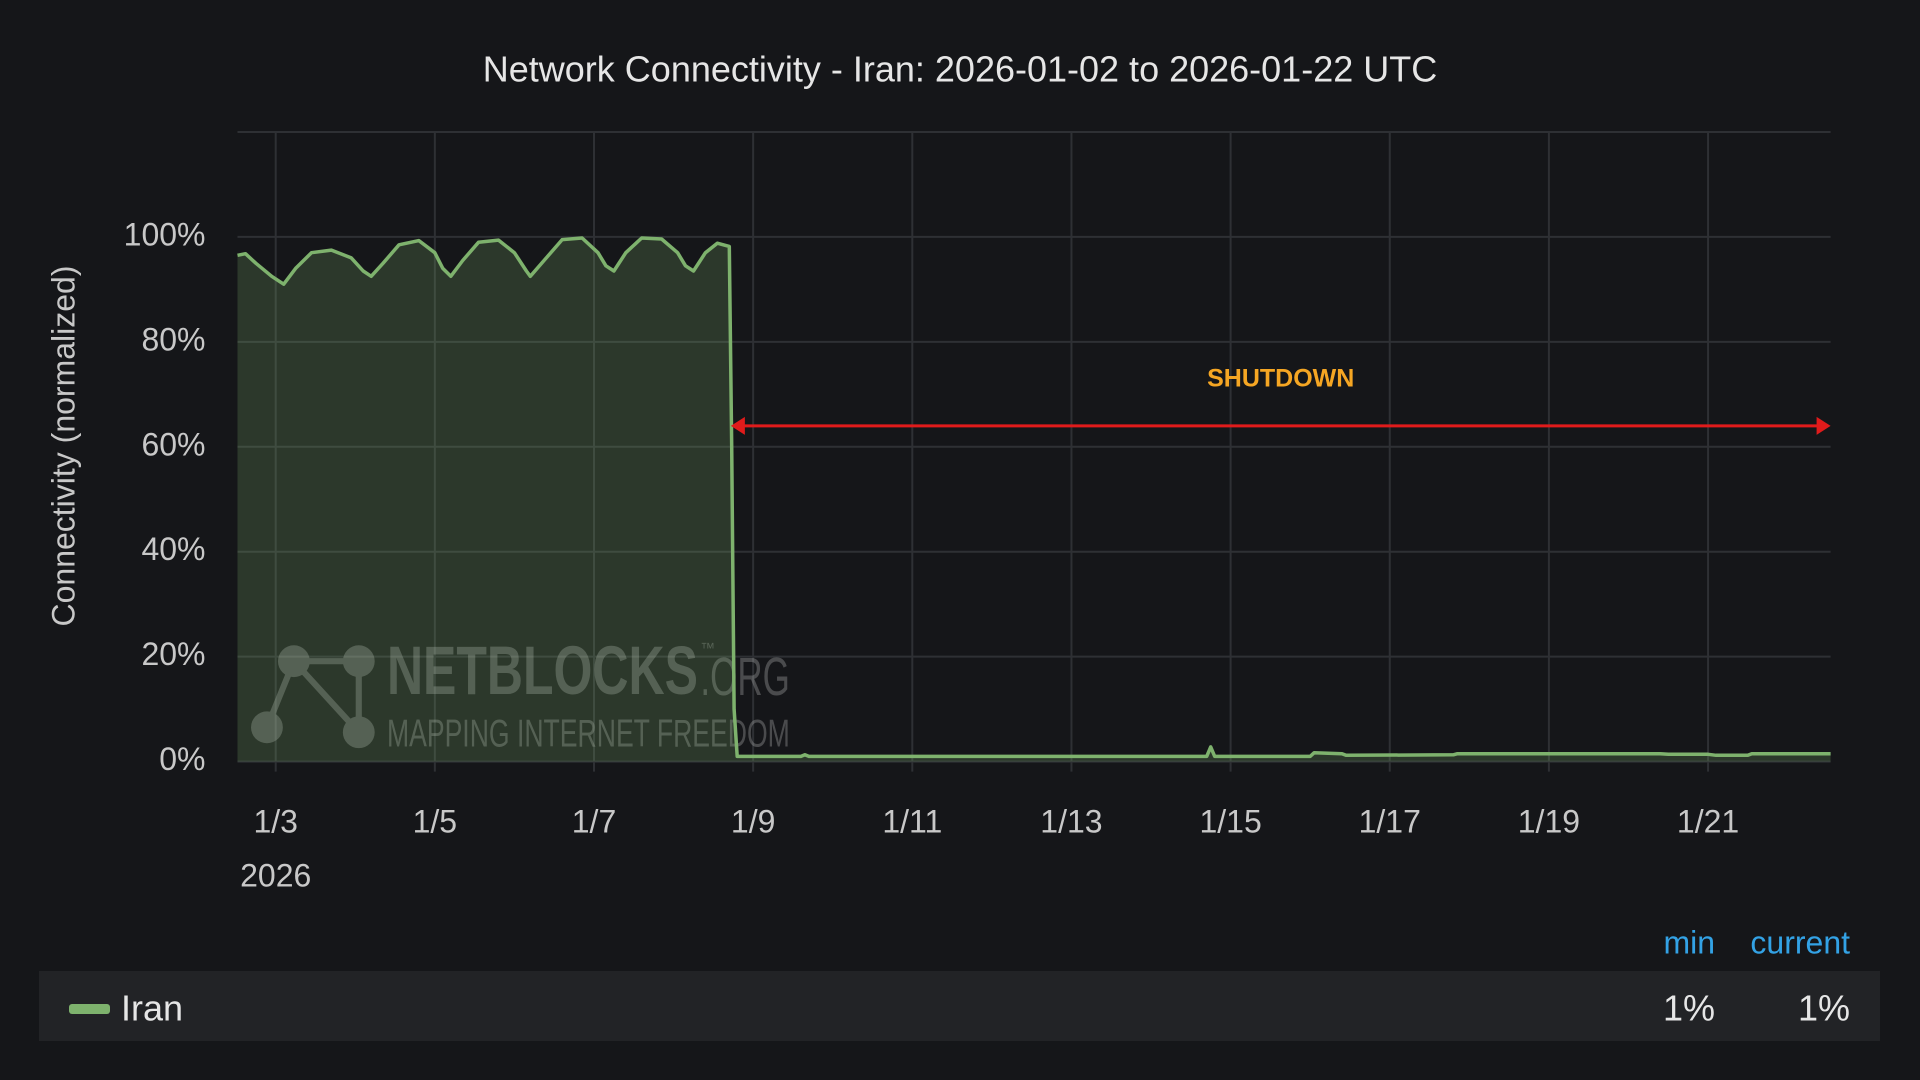  I want to click on x-tick-label: 1/11, so click(912, 821).